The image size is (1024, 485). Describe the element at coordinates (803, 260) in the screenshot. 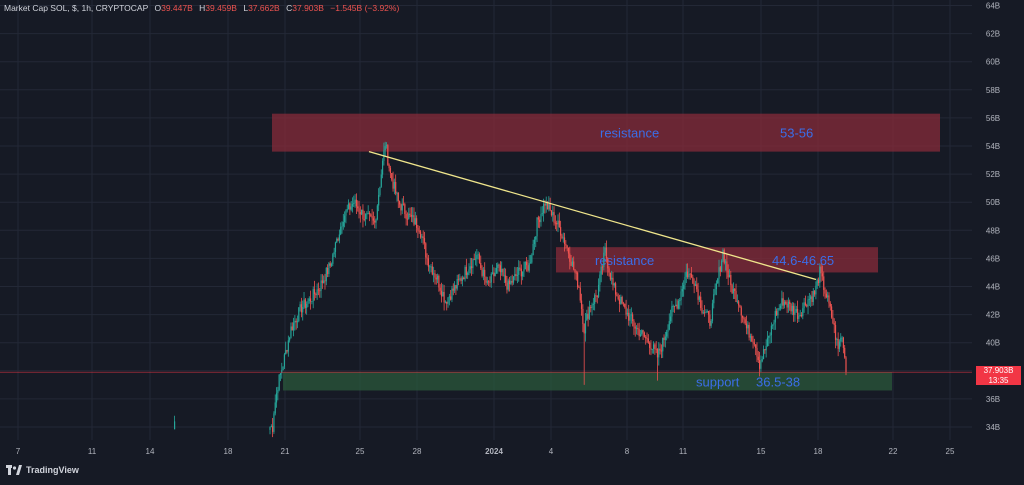

I see `resistance-range-label: 44.6-46.65` at that location.